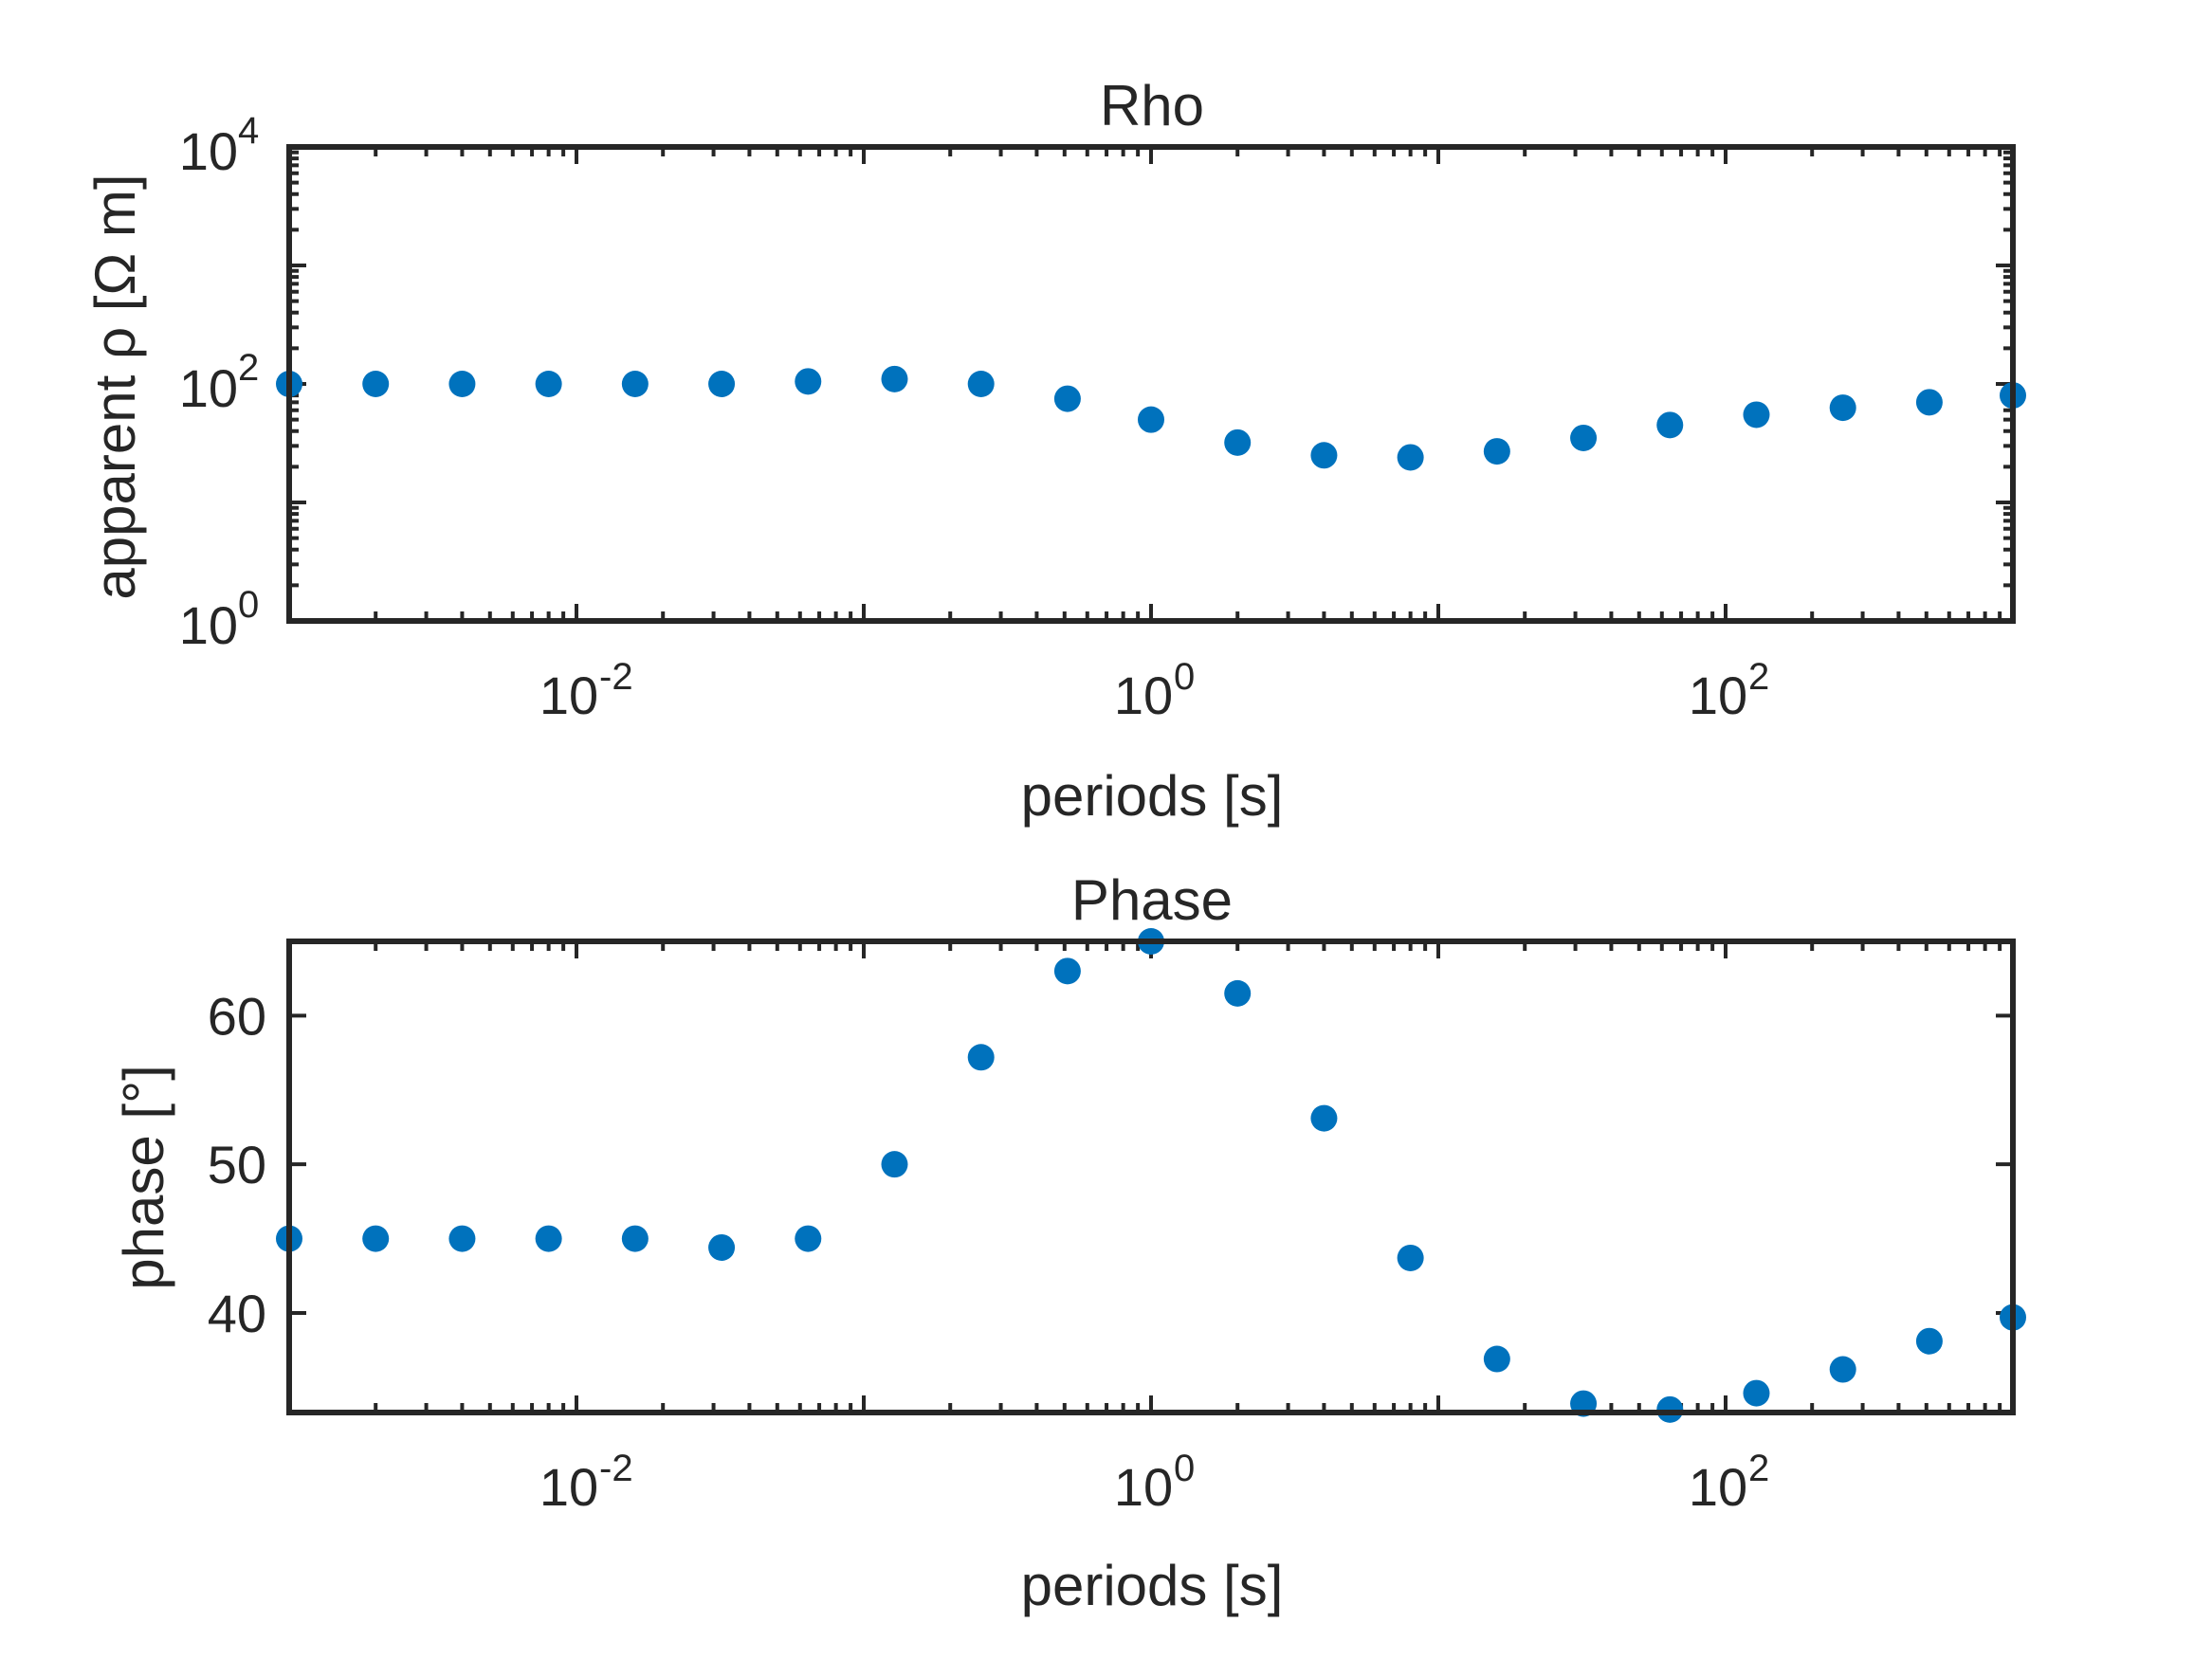 Image resolution: width=2212 pixels, height=1659 pixels. Describe the element at coordinates (248, 131) in the screenshot. I see `rho-y-tick-exponent: 4` at that location.